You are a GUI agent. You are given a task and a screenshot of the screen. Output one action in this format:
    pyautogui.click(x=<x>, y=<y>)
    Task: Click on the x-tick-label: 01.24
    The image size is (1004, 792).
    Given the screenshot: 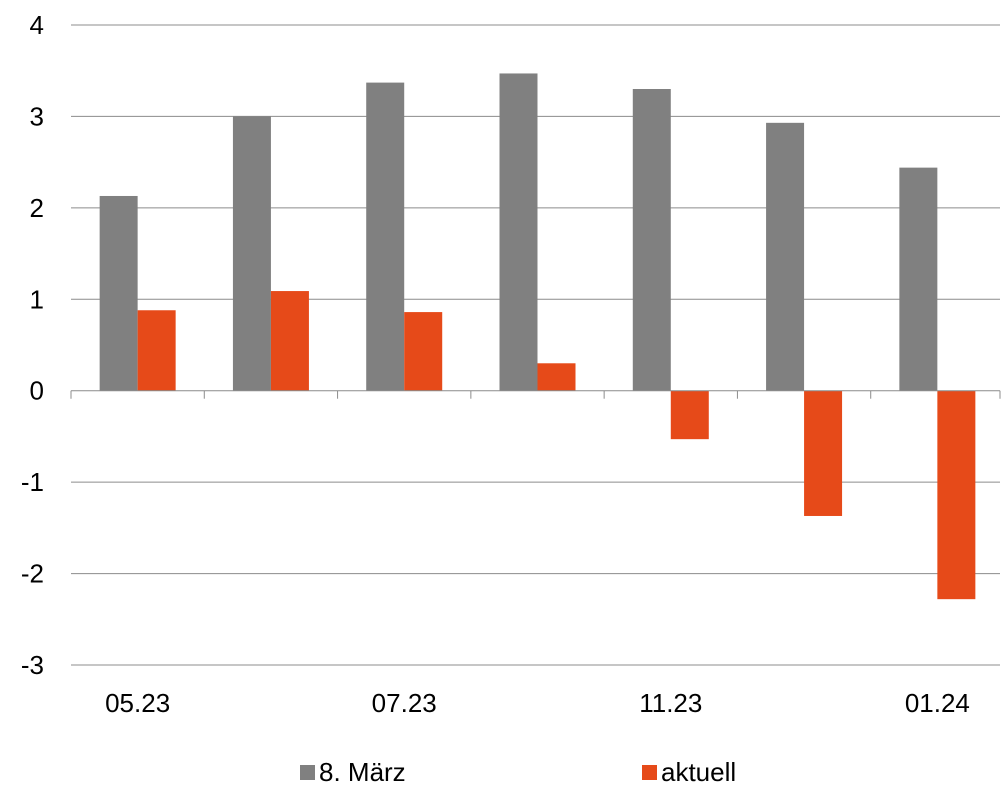 What is the action you would take?
    pyautogui.click(x=937, y=703)
    